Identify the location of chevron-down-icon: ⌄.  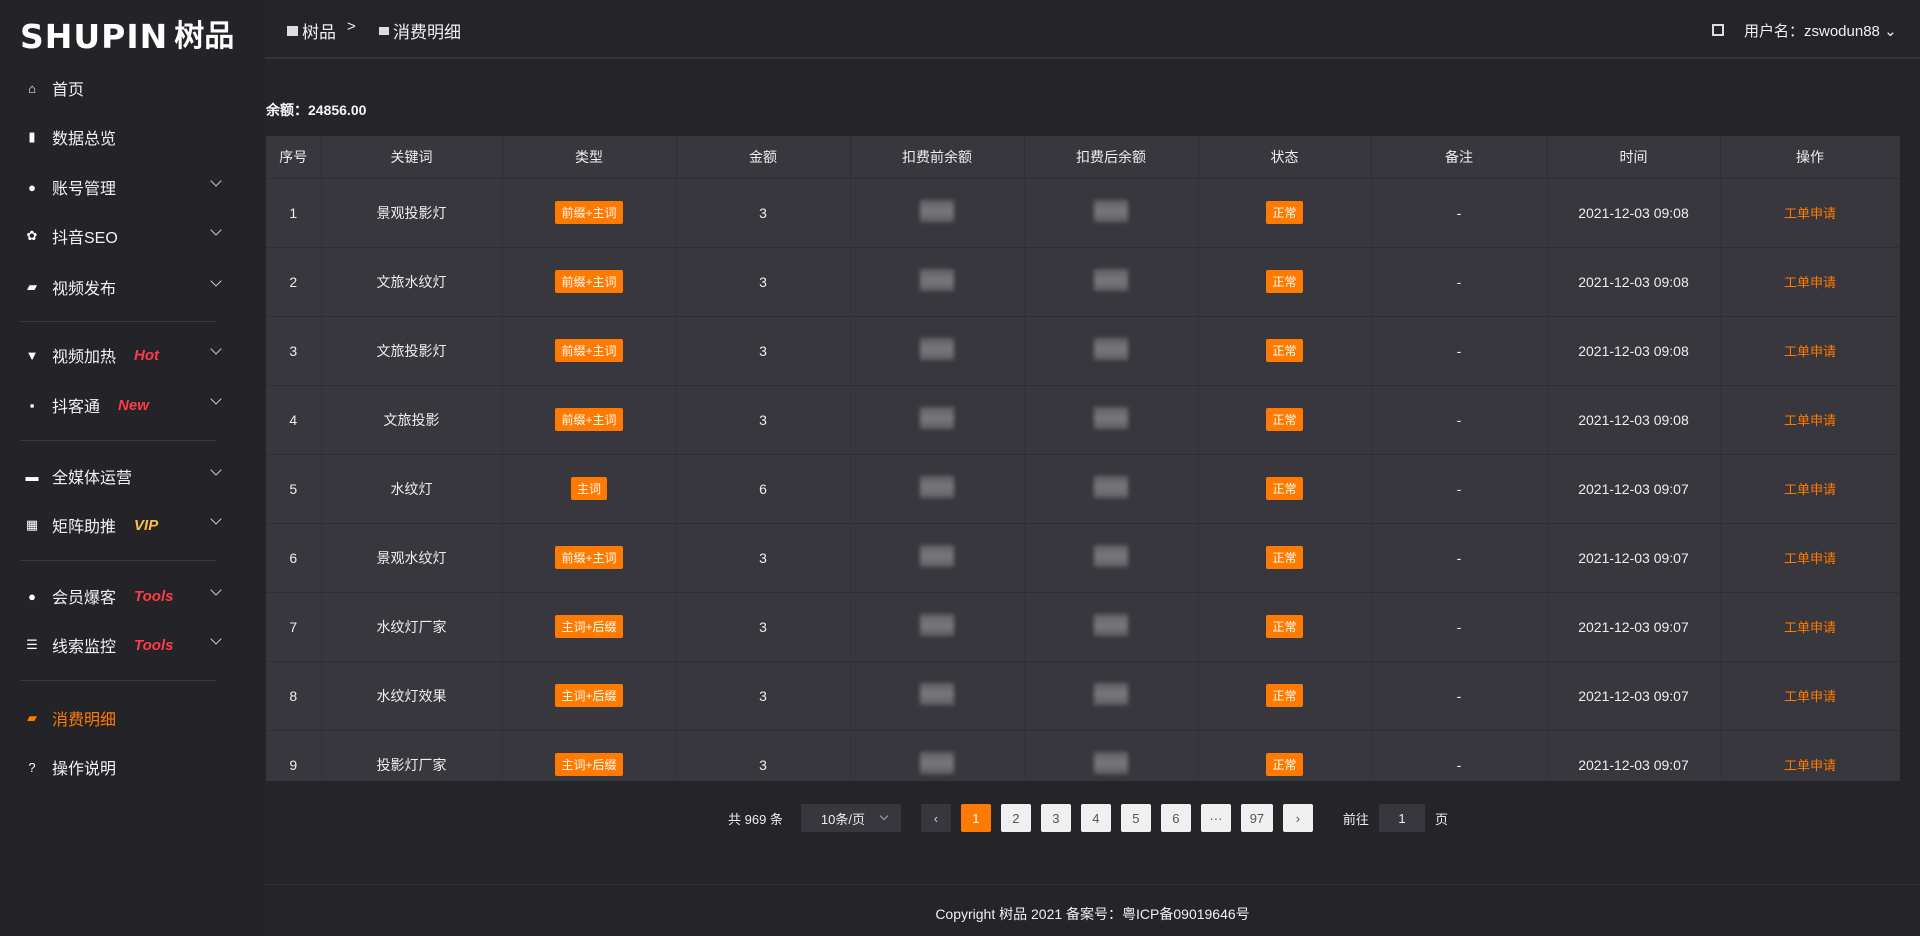
(1890, 31).